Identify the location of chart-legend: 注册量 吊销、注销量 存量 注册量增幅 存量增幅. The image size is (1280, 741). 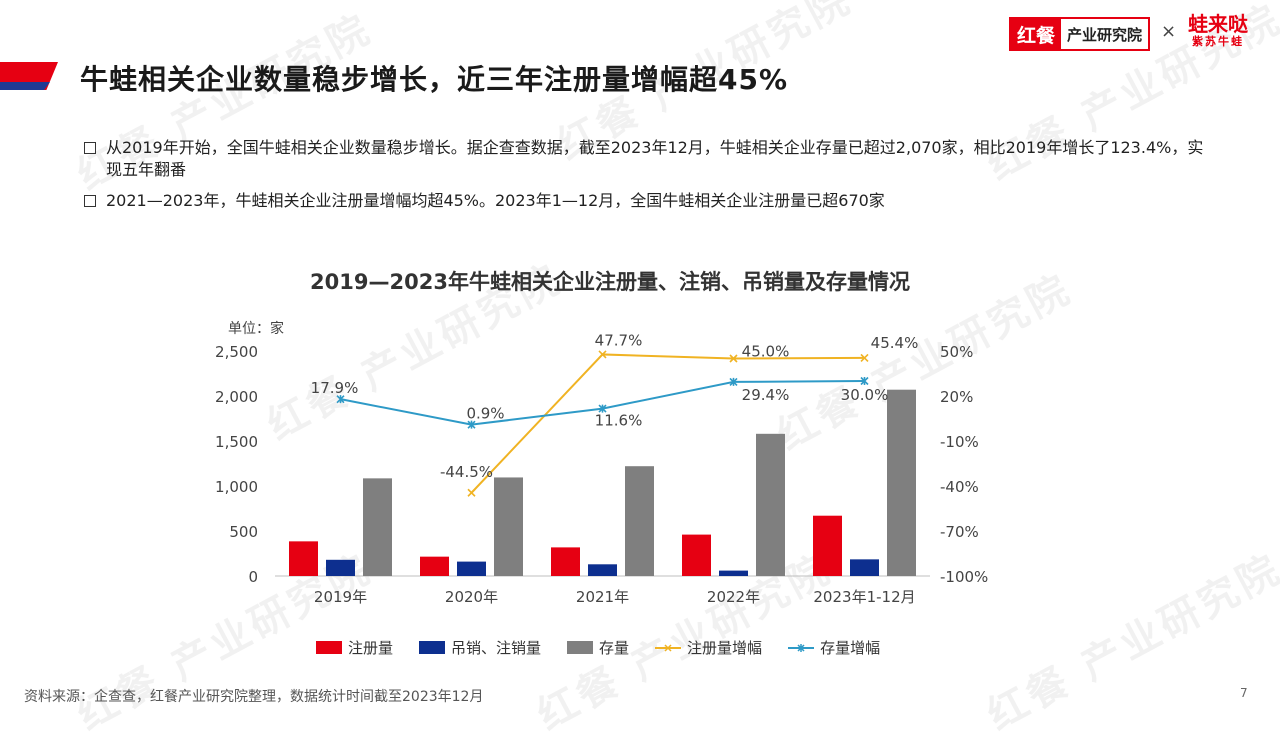
(611, 647).